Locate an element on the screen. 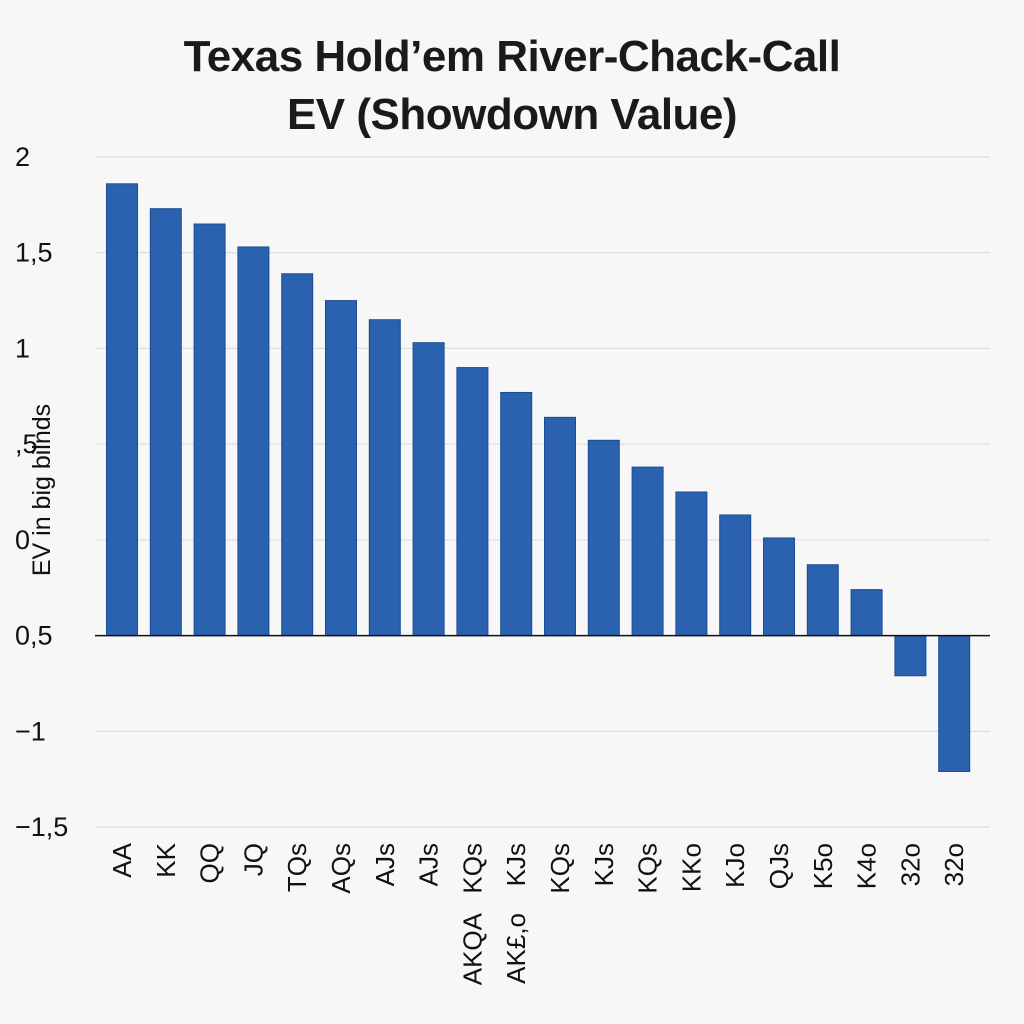 The width and height of the screenshot is (1024, 1024). y-axis-label: EV in big bilnds is located at coordinates (42, 490).